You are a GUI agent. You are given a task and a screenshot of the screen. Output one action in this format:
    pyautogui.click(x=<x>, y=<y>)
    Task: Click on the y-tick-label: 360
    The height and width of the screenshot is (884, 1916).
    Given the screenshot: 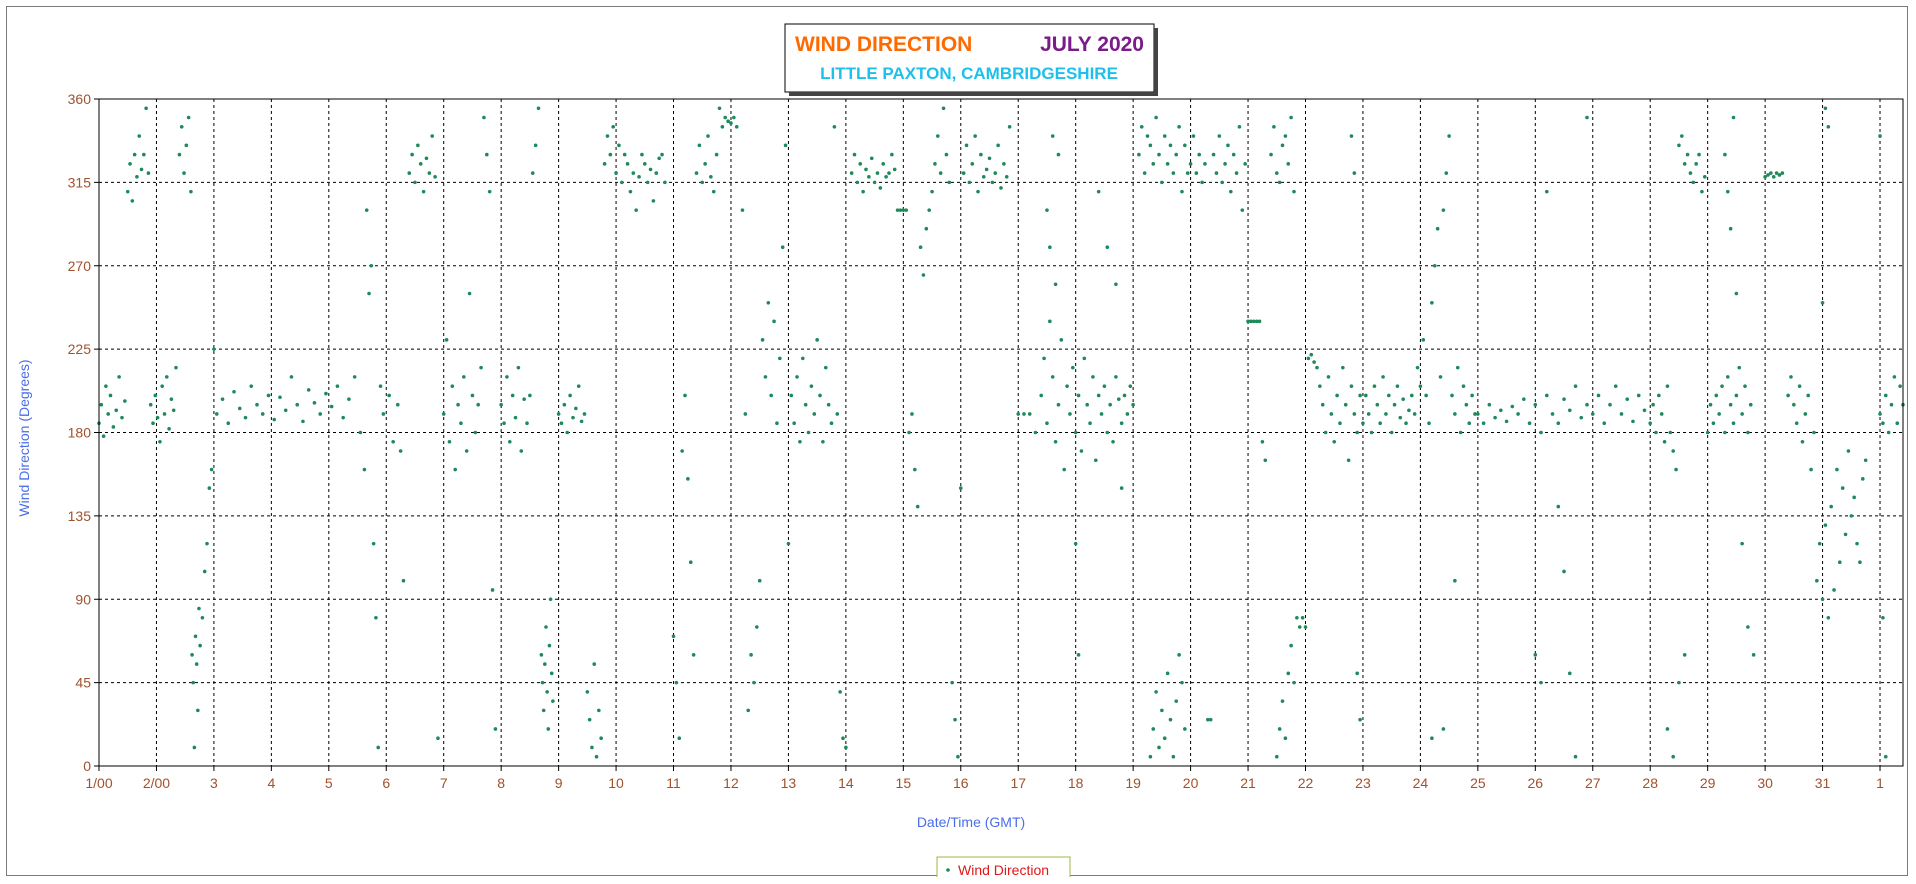 What is the action you would take?
    pyautogui.click(x=80, y=99)
    